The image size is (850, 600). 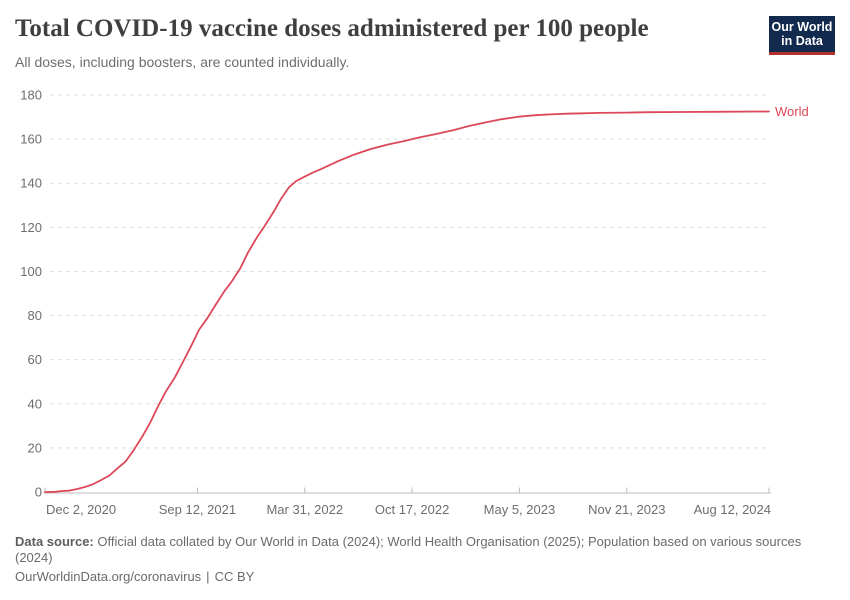 What do you see at coordinates (304, 509) in the screenshot?
I see `x-axis-tick-label: Mar 31, 2022` at bounding box center [304, 509].